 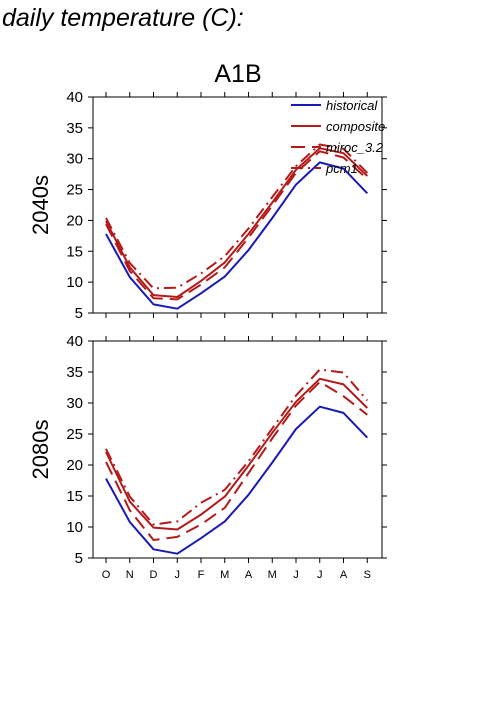 I want to click on chart-title: A1B, so click(x=237, y=74).